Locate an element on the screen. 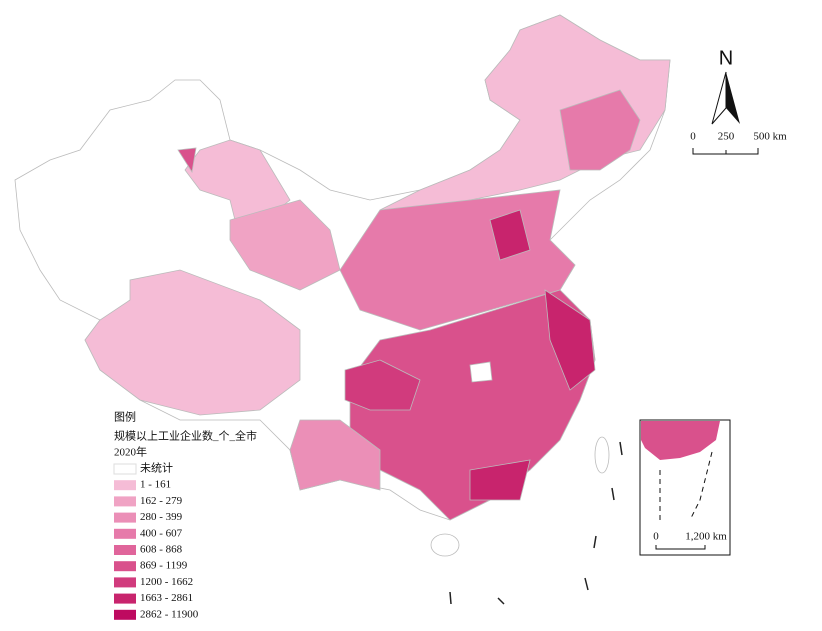 This screenshot has height=631, width=822. scale-label: 0 is located at coordinates (693, 137).